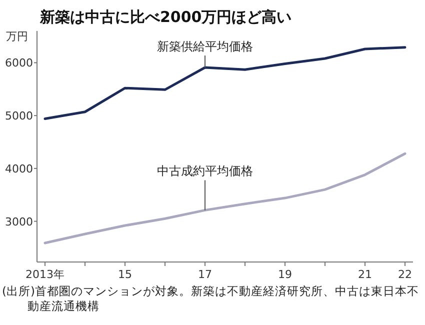 This screenshot has width=425, height=325. What do you see at coordinates (205, 46) in the screenshot?
I see `series-label: 新築供給平均価格` at bounding box center [205, 46].